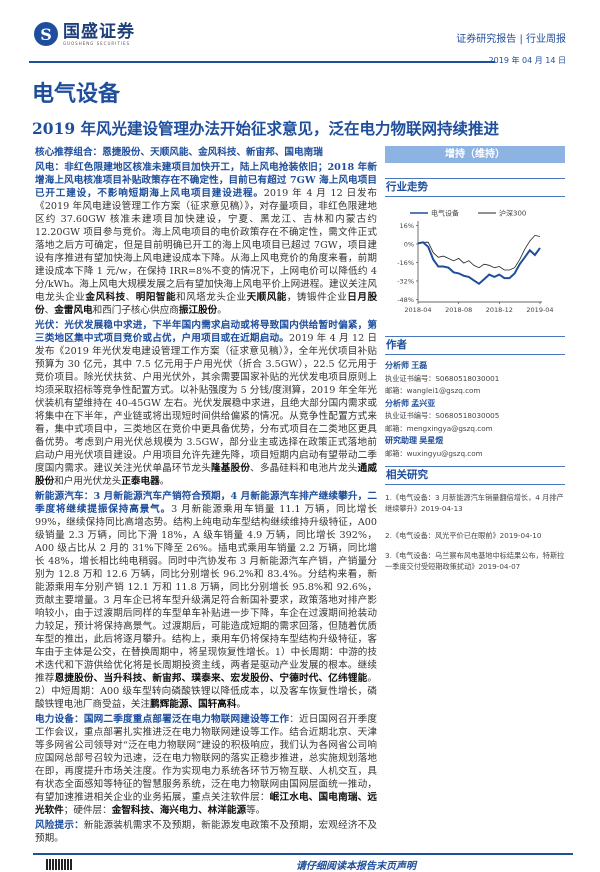 This screenshot has width=600, height=872. I want to click on highlighted-stock: 正泰电器, so click(140, 481).